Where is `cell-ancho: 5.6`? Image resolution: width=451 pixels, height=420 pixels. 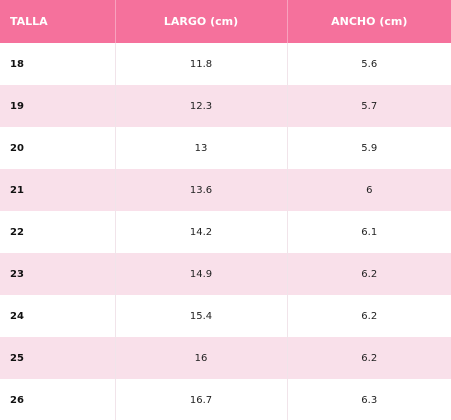
cell-ancho: 5.6 is located at coordinates (369, 64).